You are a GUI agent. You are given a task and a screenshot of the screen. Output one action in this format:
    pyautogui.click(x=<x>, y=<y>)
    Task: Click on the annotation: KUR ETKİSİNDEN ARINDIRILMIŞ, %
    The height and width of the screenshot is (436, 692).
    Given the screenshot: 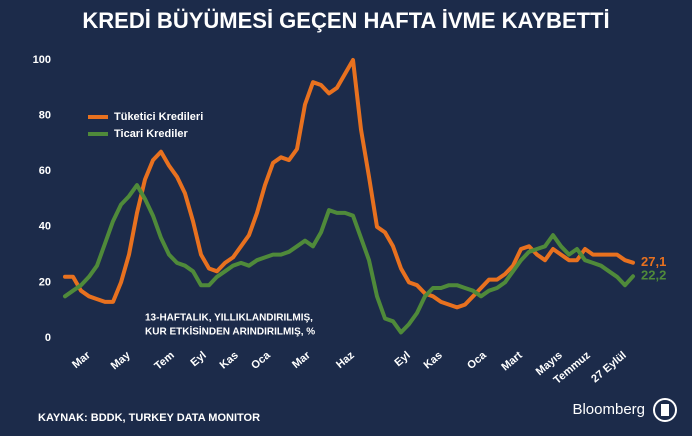 What is the action you would take?
    pyautogui.click(x=230, y=331)
    